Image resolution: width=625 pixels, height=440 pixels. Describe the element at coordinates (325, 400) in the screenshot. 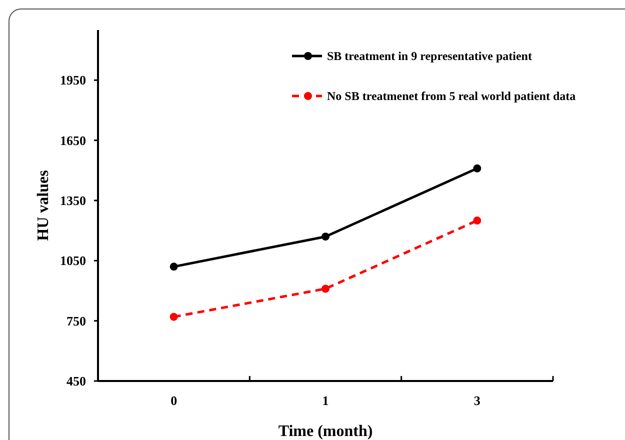

I see `x-tick-label: 1` at that location.